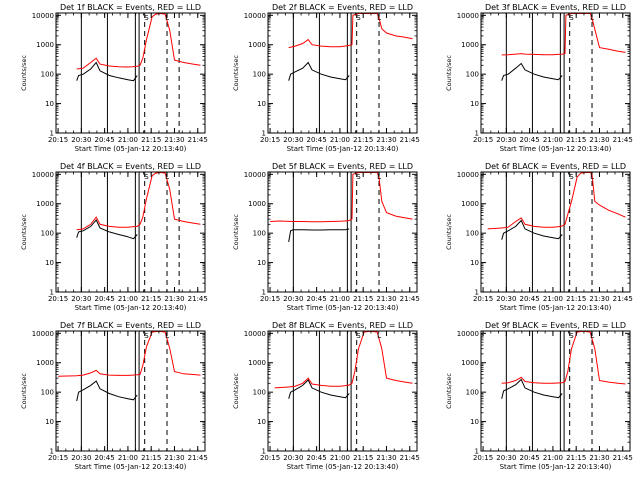 The width and height of the screenshot is (640, 480). What do you see at coordinates (81, 140) in the screenshot?
I see `x-tick-label-1-1: 20:30` at bounding box center [81, 140].